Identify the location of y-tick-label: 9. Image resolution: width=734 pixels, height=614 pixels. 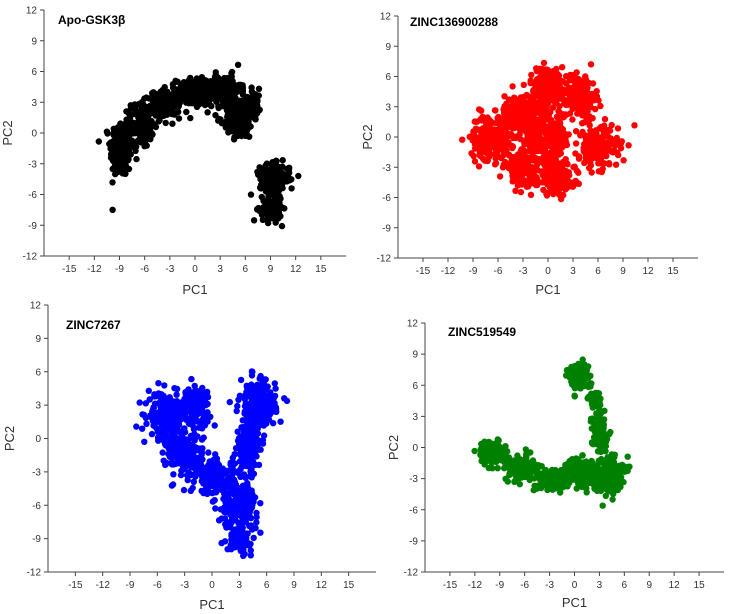
(34, 41).